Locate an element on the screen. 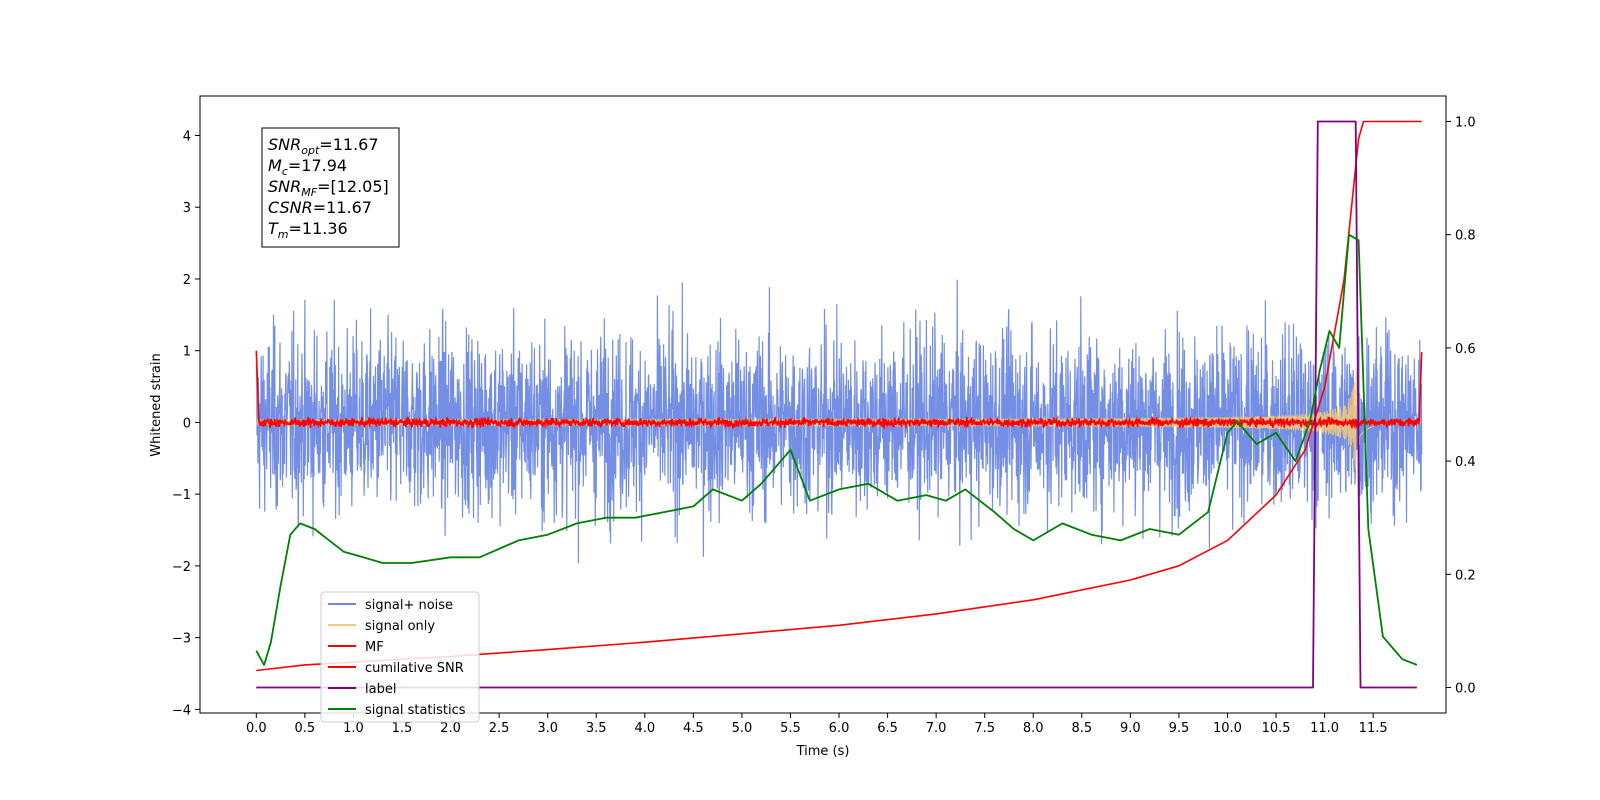 The width and height of the screenshot is (1600, 800). legend-label: MF is located at coordinates (374, 647).